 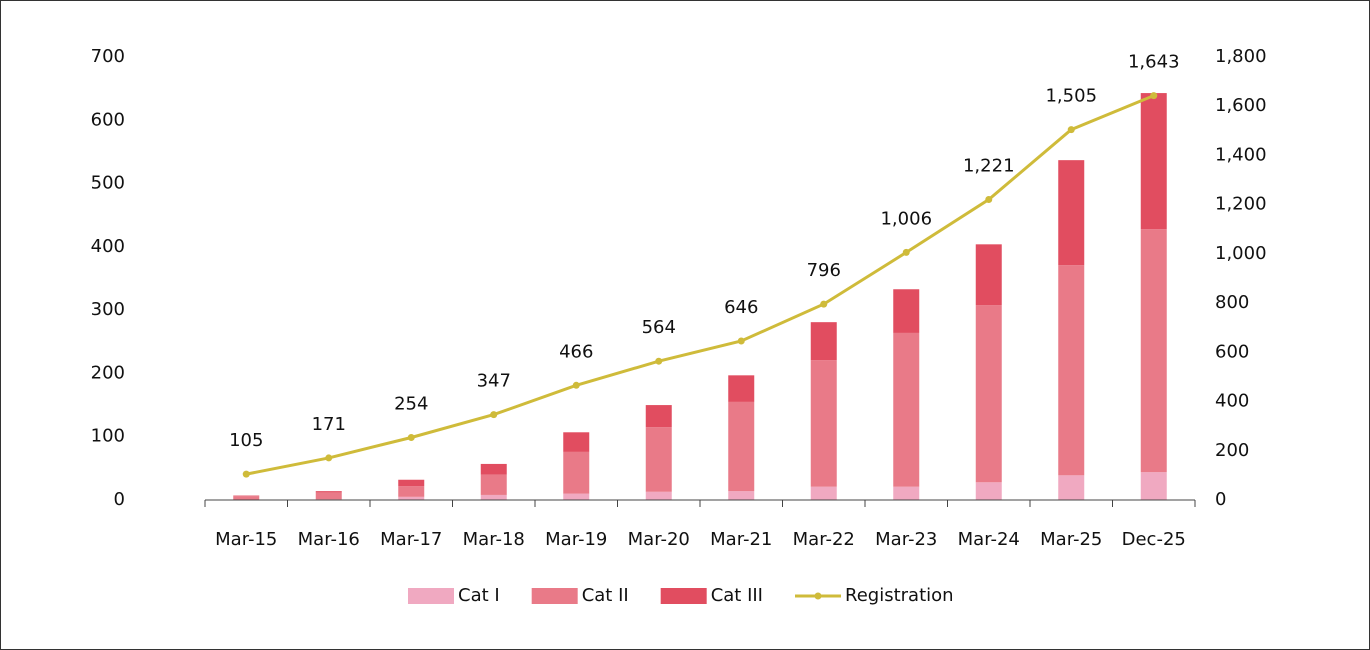 I want to click on data-label: 796, so click(x=824, y=270).